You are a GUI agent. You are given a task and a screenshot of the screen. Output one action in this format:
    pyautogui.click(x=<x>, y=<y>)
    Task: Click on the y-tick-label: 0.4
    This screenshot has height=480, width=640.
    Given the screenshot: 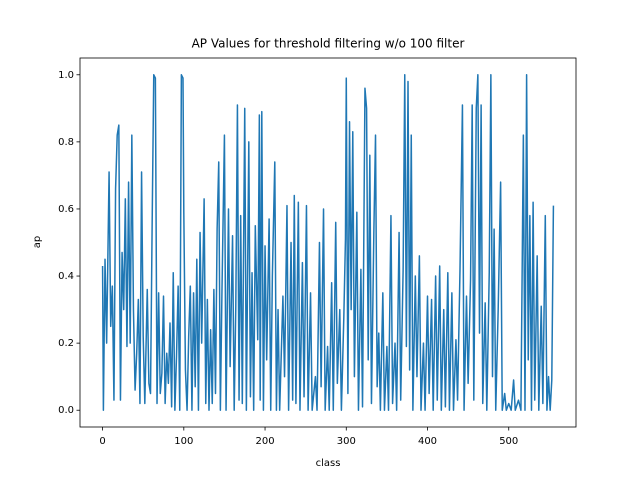 What is the action you would take?
    pyautogui.click(x=66, y=276)
    